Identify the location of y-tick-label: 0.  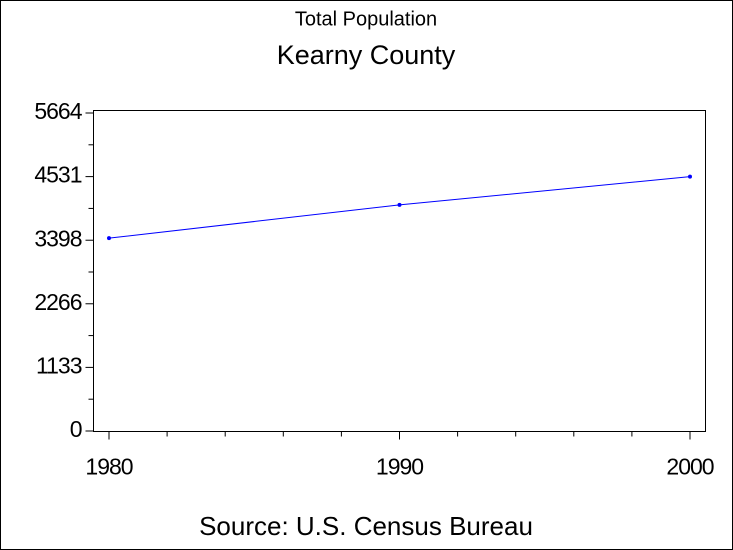
(76, 429).